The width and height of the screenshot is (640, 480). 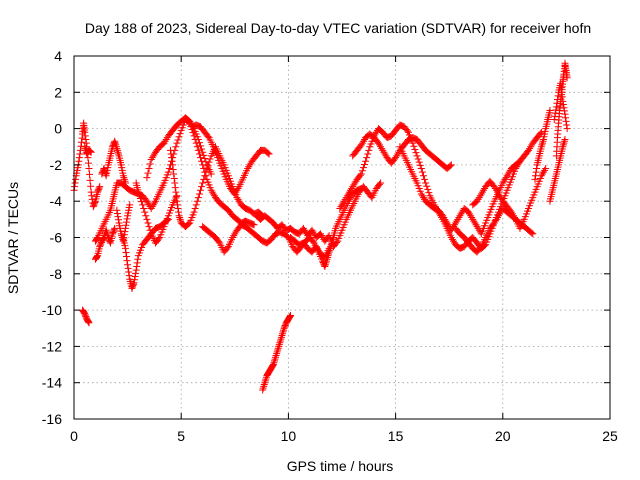 I want to click on y-tick-labels: -16 -14 -12 -10 -8 -6 -4 -2 0 2 4, so click(x=52, y=237).